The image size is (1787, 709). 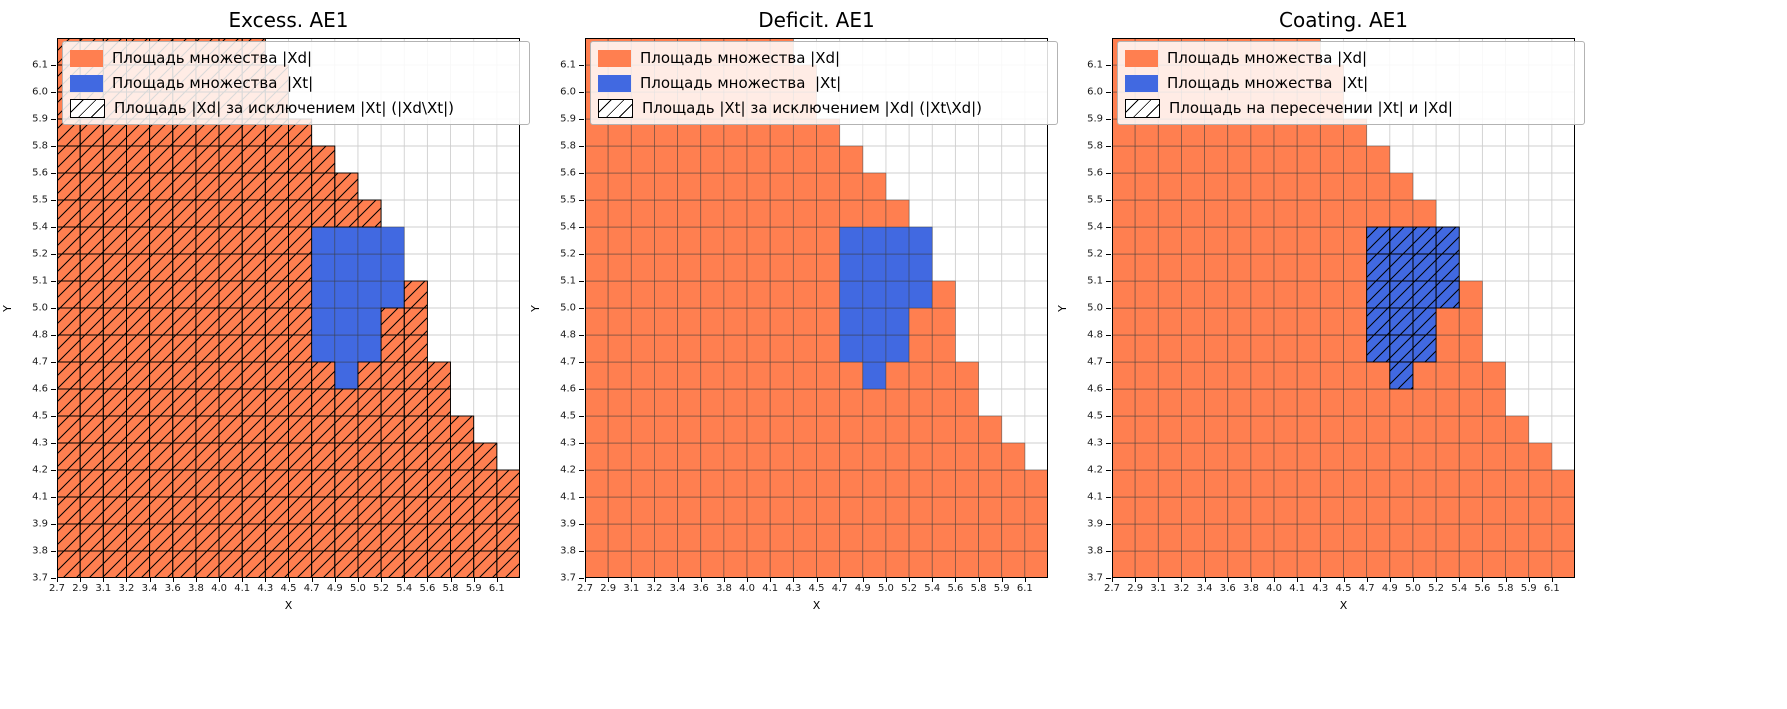 What do you see at coordinates (149, 588) in the screenshot?
I see `x-tick-label: 3.4` at bounding box center [149, 588].